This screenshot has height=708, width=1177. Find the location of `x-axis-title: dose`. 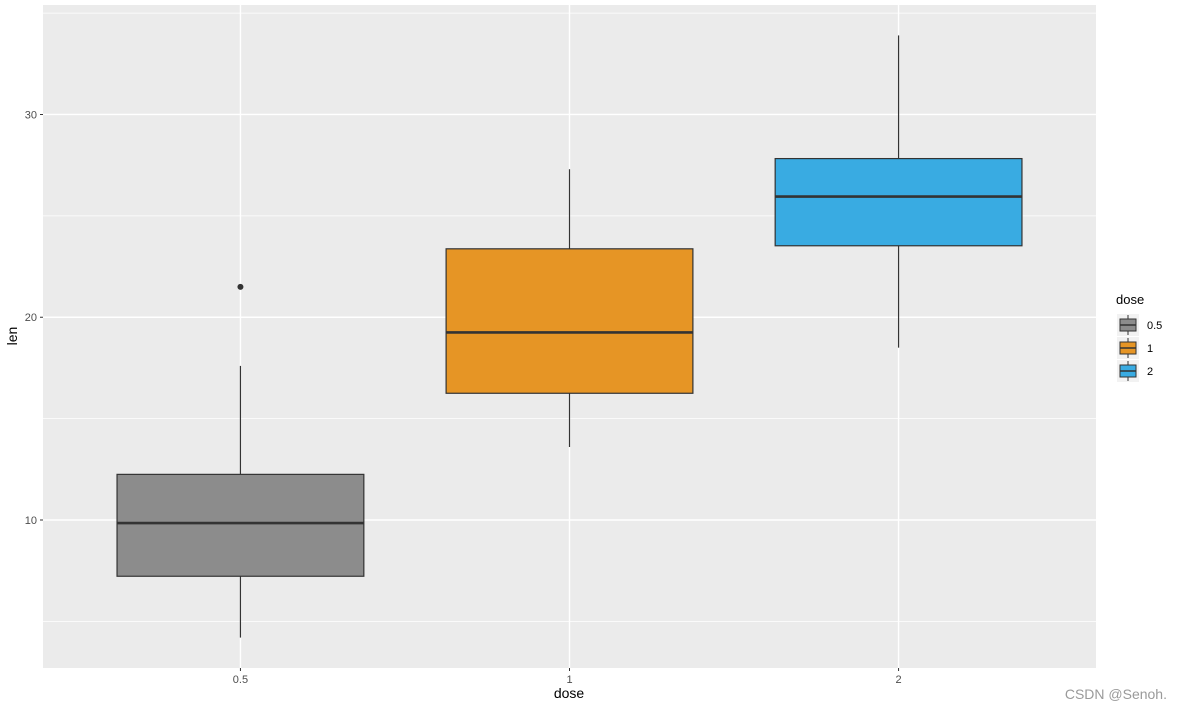

x-axis-title: dose is located at coordinates (569, 693).